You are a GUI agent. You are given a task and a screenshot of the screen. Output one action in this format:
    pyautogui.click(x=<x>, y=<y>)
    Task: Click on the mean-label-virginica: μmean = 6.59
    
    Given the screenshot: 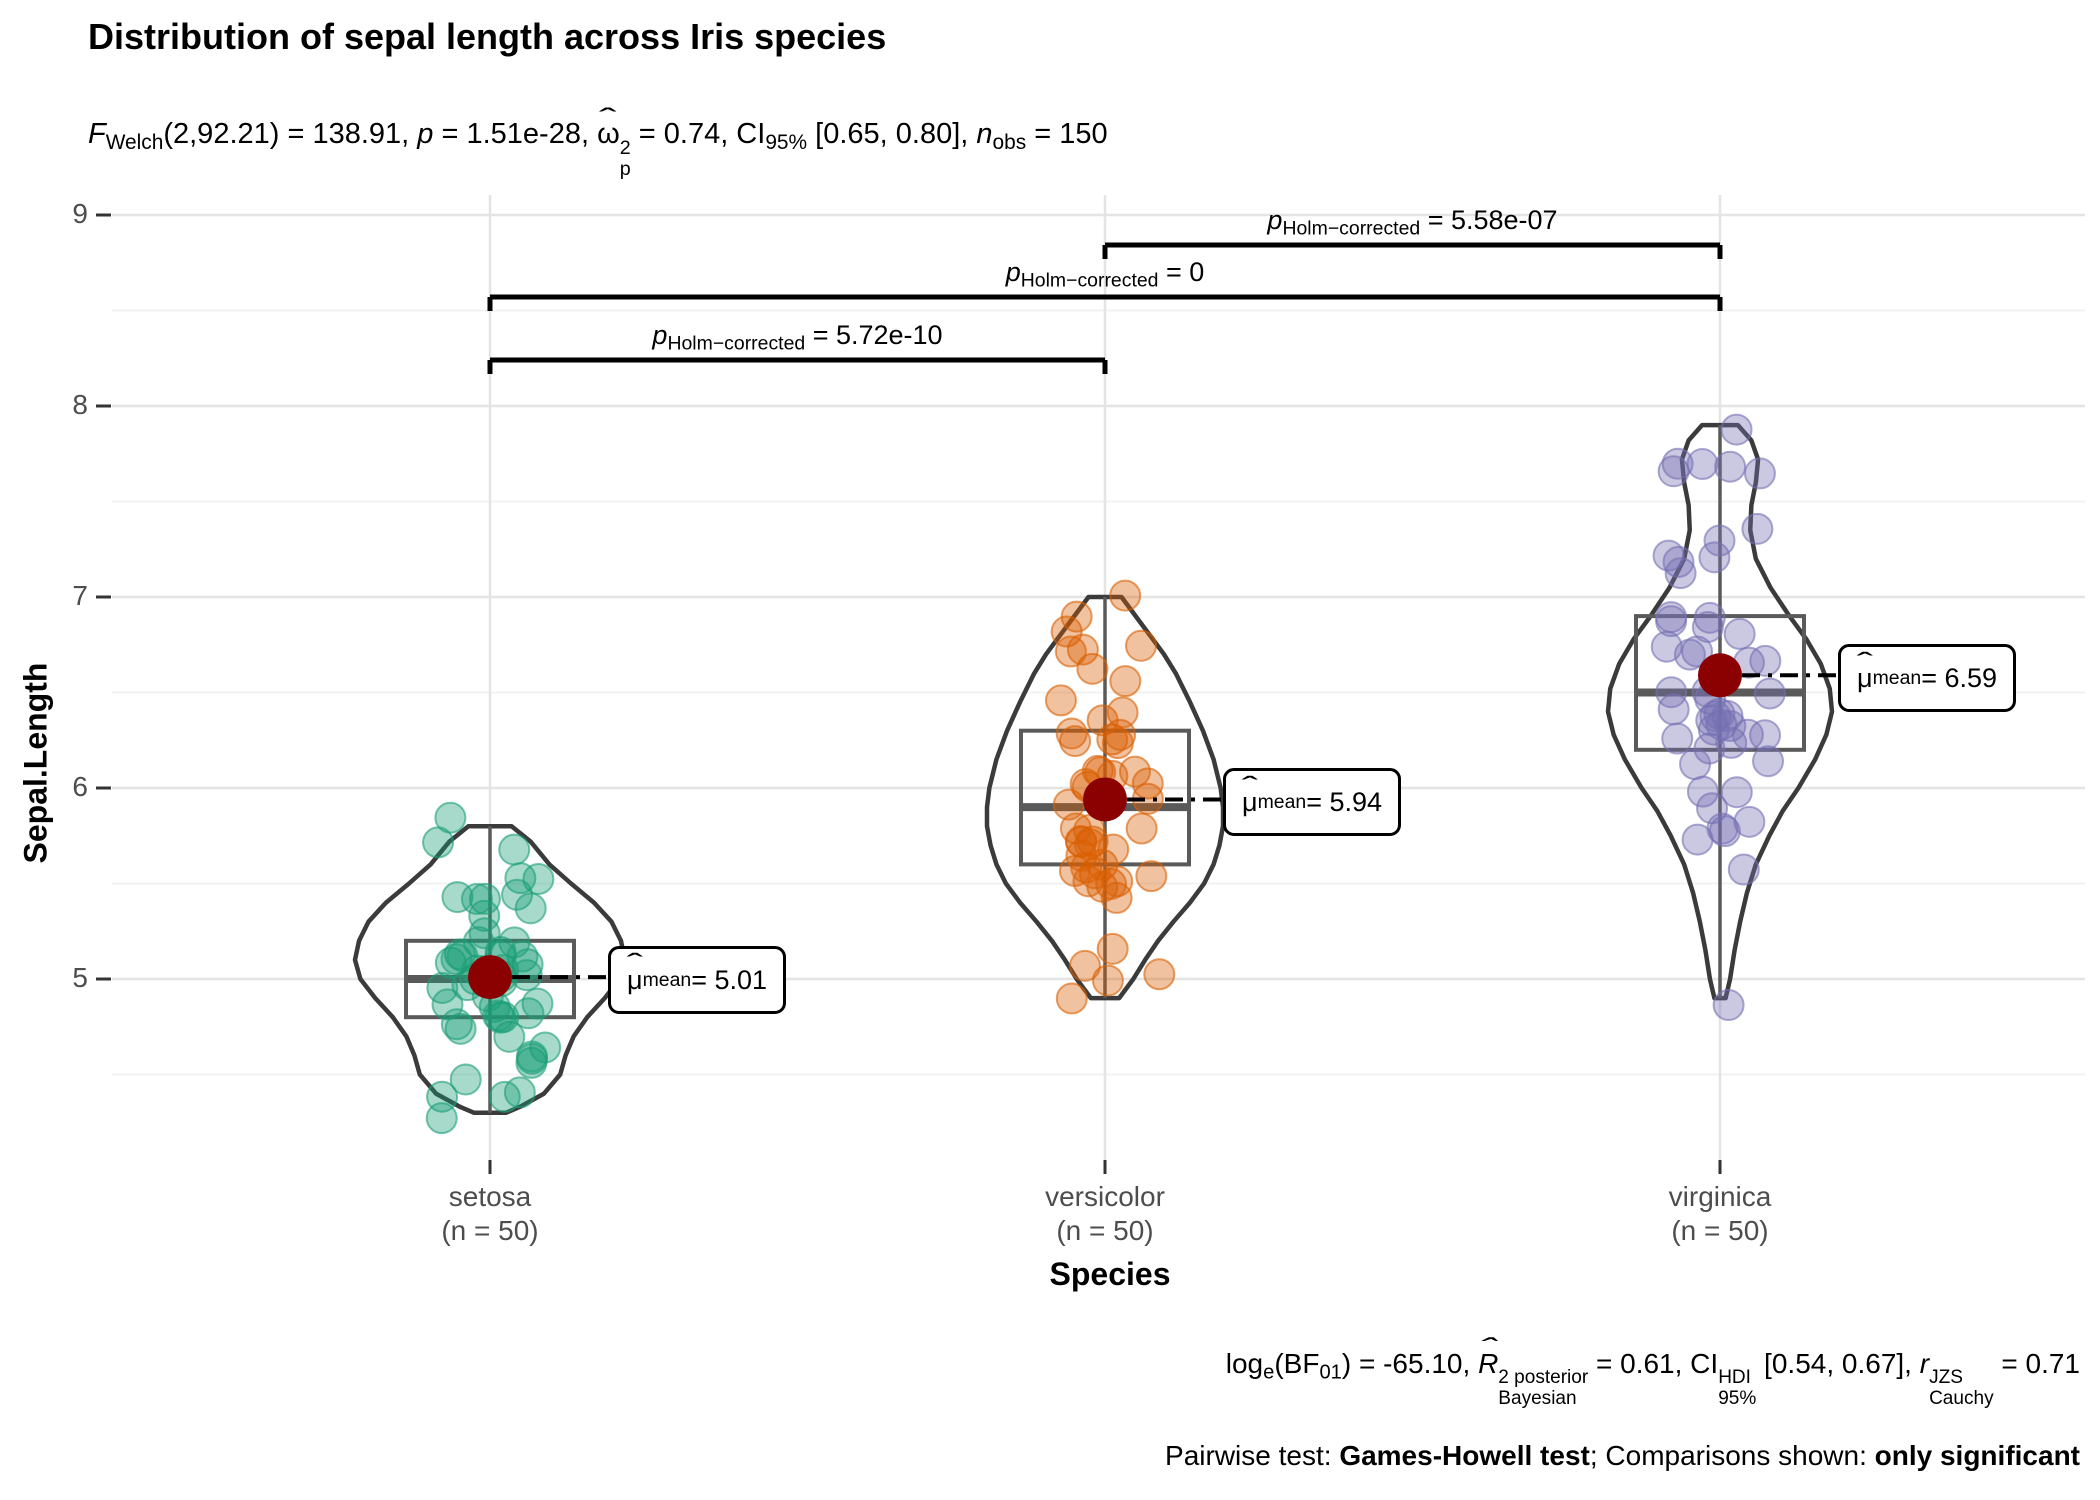 What is the action you would take?
    pyautogui.click(x=1927, y=678)
    